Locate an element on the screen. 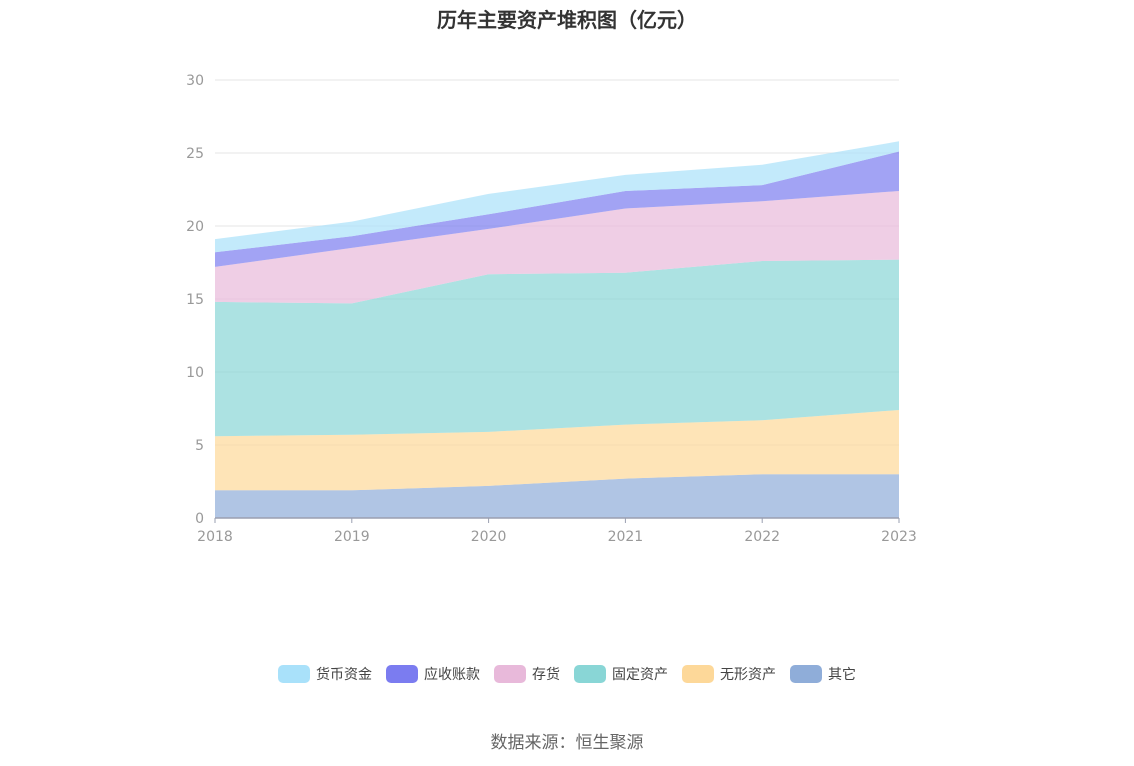  legend: 货币资金 应收账款 存货 固定资产 无形资产 其它 is located at coordinates (567, 674).